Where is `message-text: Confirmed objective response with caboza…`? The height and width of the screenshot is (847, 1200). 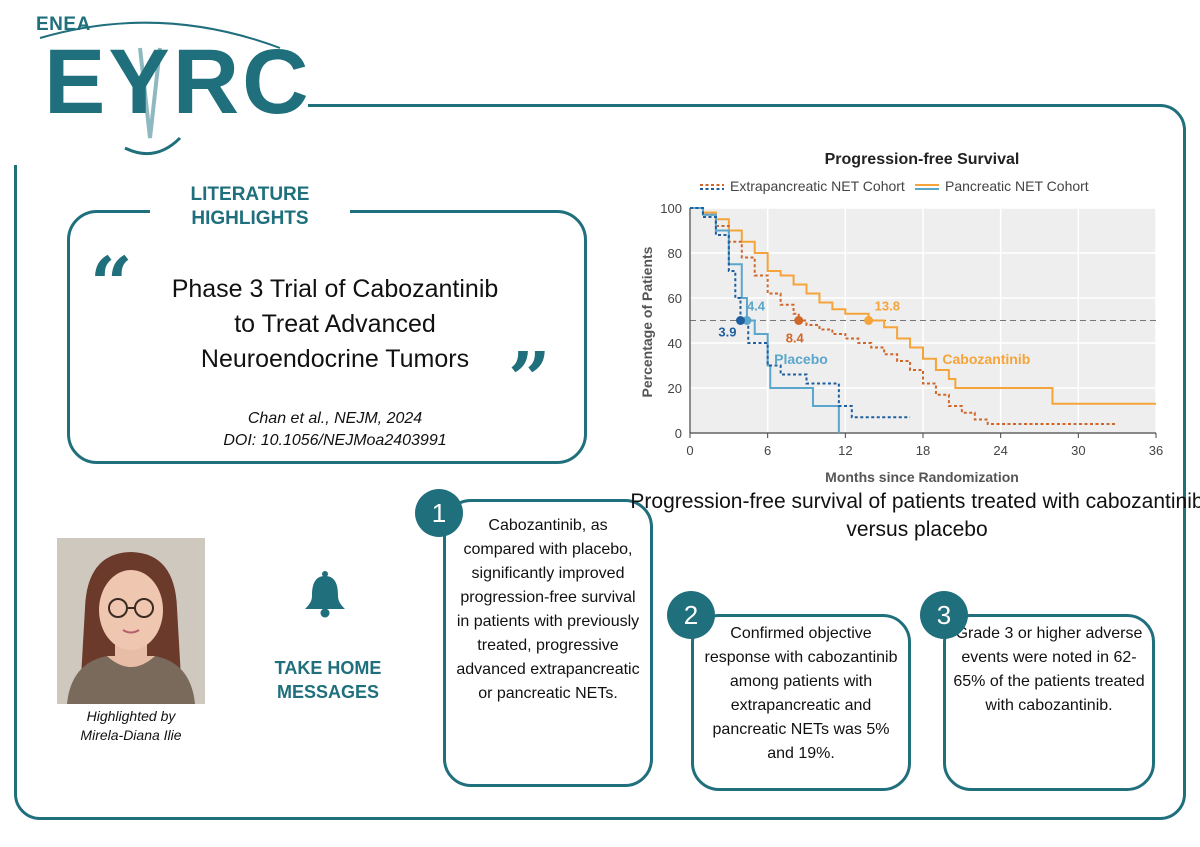
message-text: Confirmed objective response with caboza… is located at coordinates (801, 693).